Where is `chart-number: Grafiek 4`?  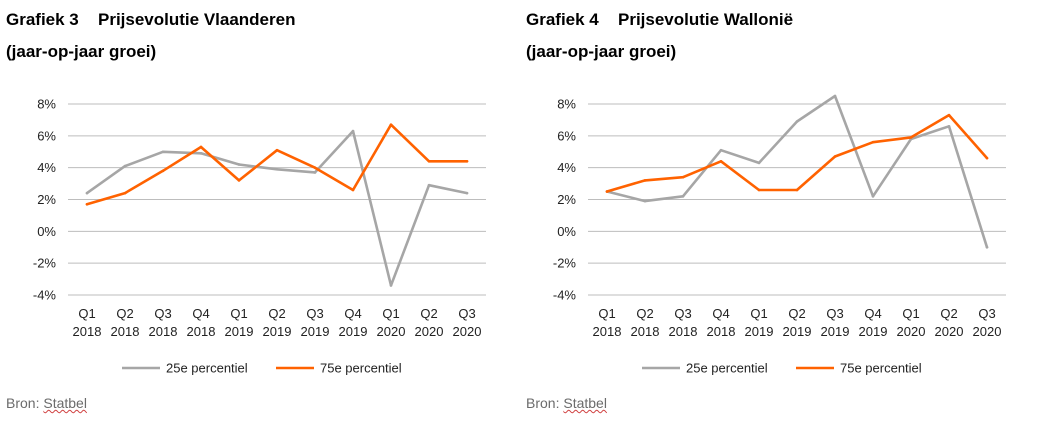 chart-number: Grafiek 4 is located at coordinates (562, 19).